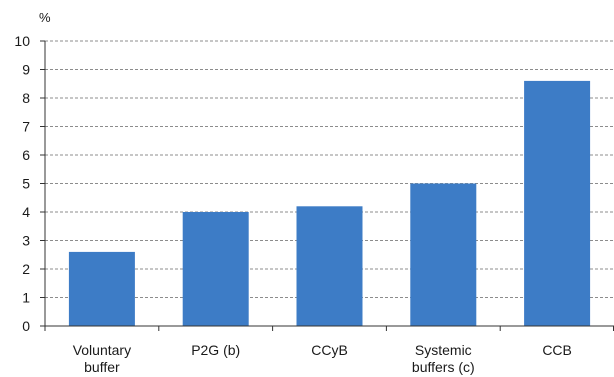 This screenshot has height=377, width=614. What do you see at coordinates (102, 358) in the screenshot?
I see `x-category-label: Voluntary buffer` at bounding box center [102, 358].